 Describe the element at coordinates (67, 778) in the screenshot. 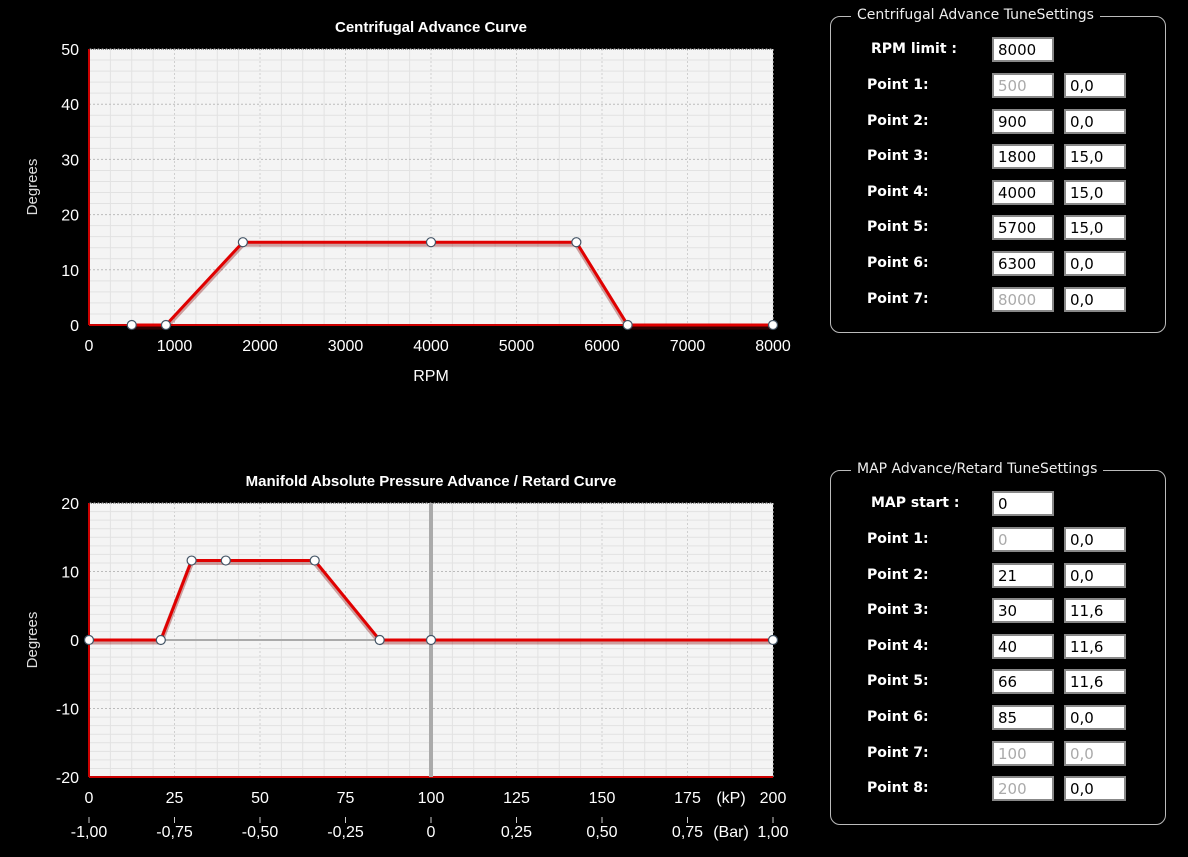

I see `y-tick-label: -20` at that location.